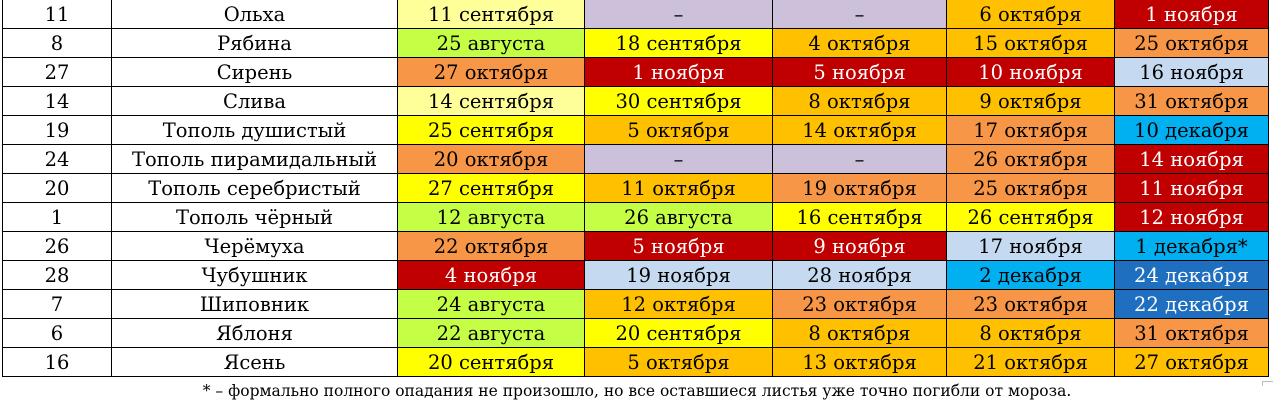 This screenshot has width=1274, height=404. I want to click on plant-name-cell: Тополь душистый, so click(254, 130).